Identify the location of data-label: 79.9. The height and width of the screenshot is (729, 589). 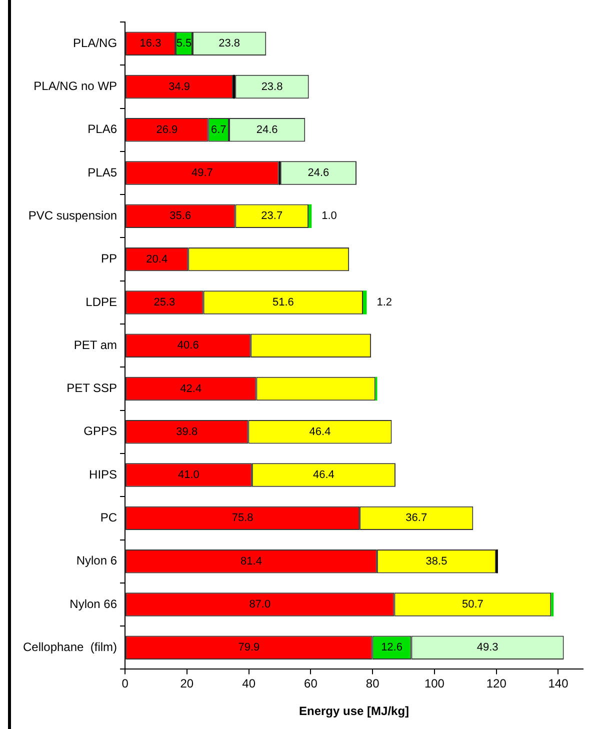
(249, 648).